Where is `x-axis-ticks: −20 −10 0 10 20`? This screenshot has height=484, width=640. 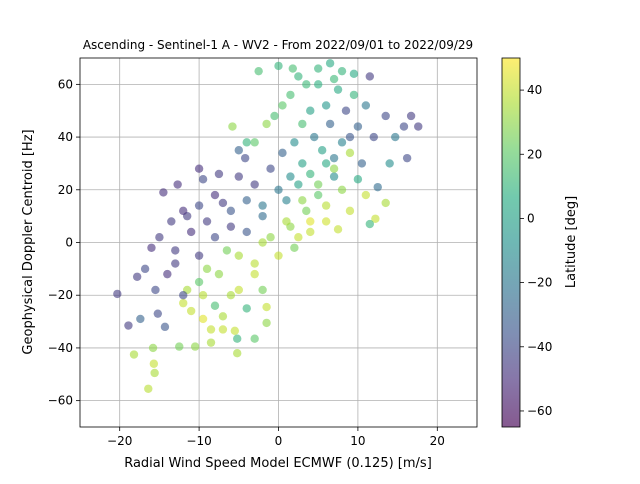
x-axis-ticks: −20 −10 0 10 20 is located at coordinates (276, 437).